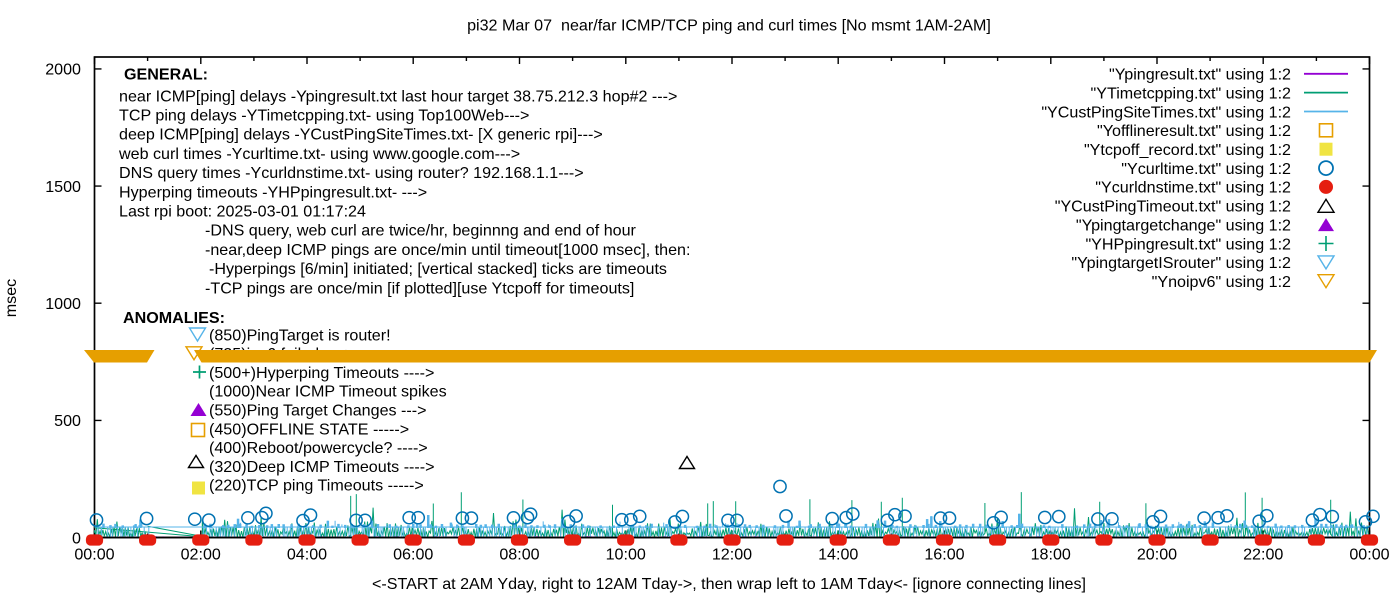 This screenshot has width=1400, height=600. Describe the element at coordinates (300, 335) in the screenshot. I see `svg-text: (850)PingTarget is router!` at that location.